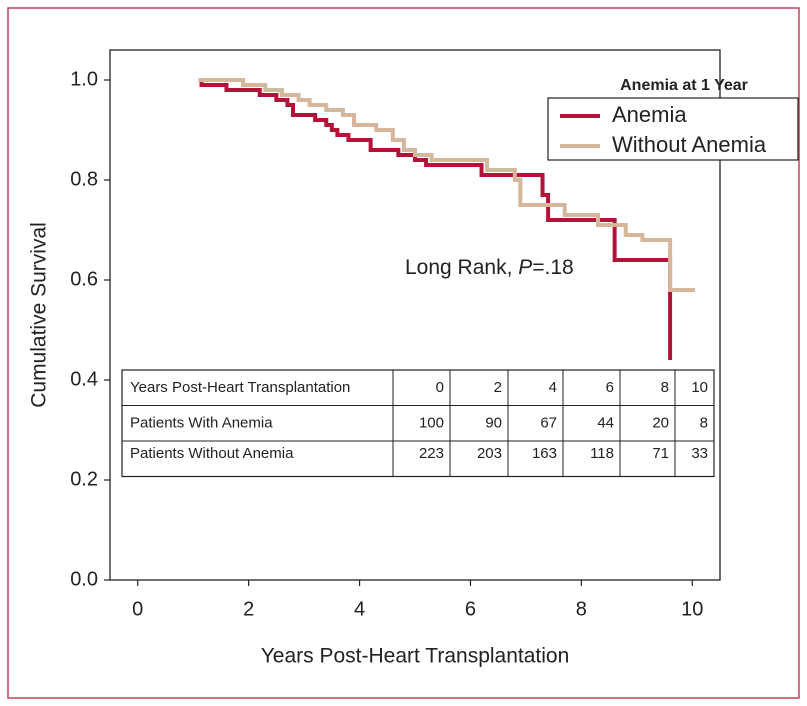 The height and width of the screenshot is (706, 807). What do you see at coordinates (418, 423) in the screenshot?
I see `table-frame` at bounding box center [418, 423].